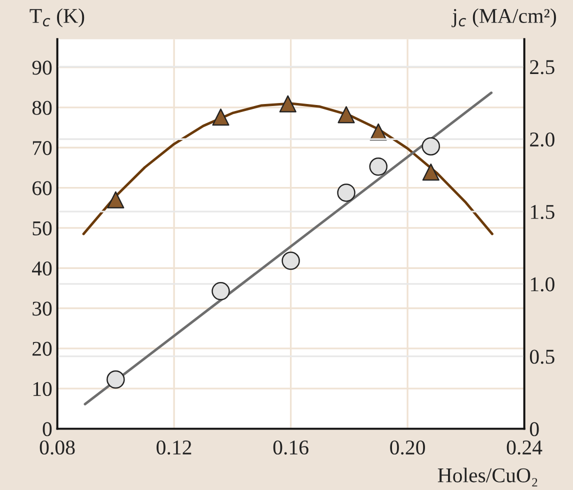 The image size is (573, 490). What do you see at coordinates (524, 447) in the screenshot?
I see `x-tick-label: 0.24` at bounding box center [524, 447].